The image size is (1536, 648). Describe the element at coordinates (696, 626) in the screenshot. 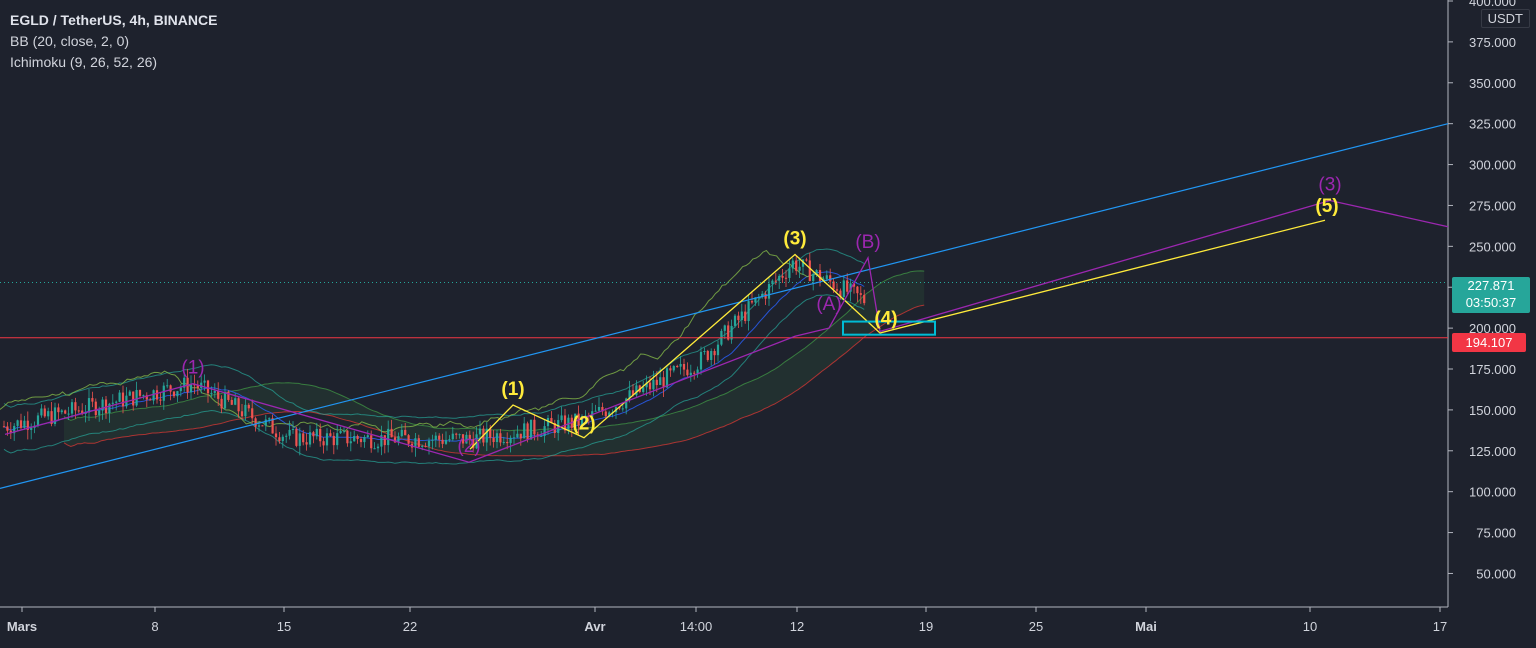

I see `time-tick-label: 14:00` at that location.